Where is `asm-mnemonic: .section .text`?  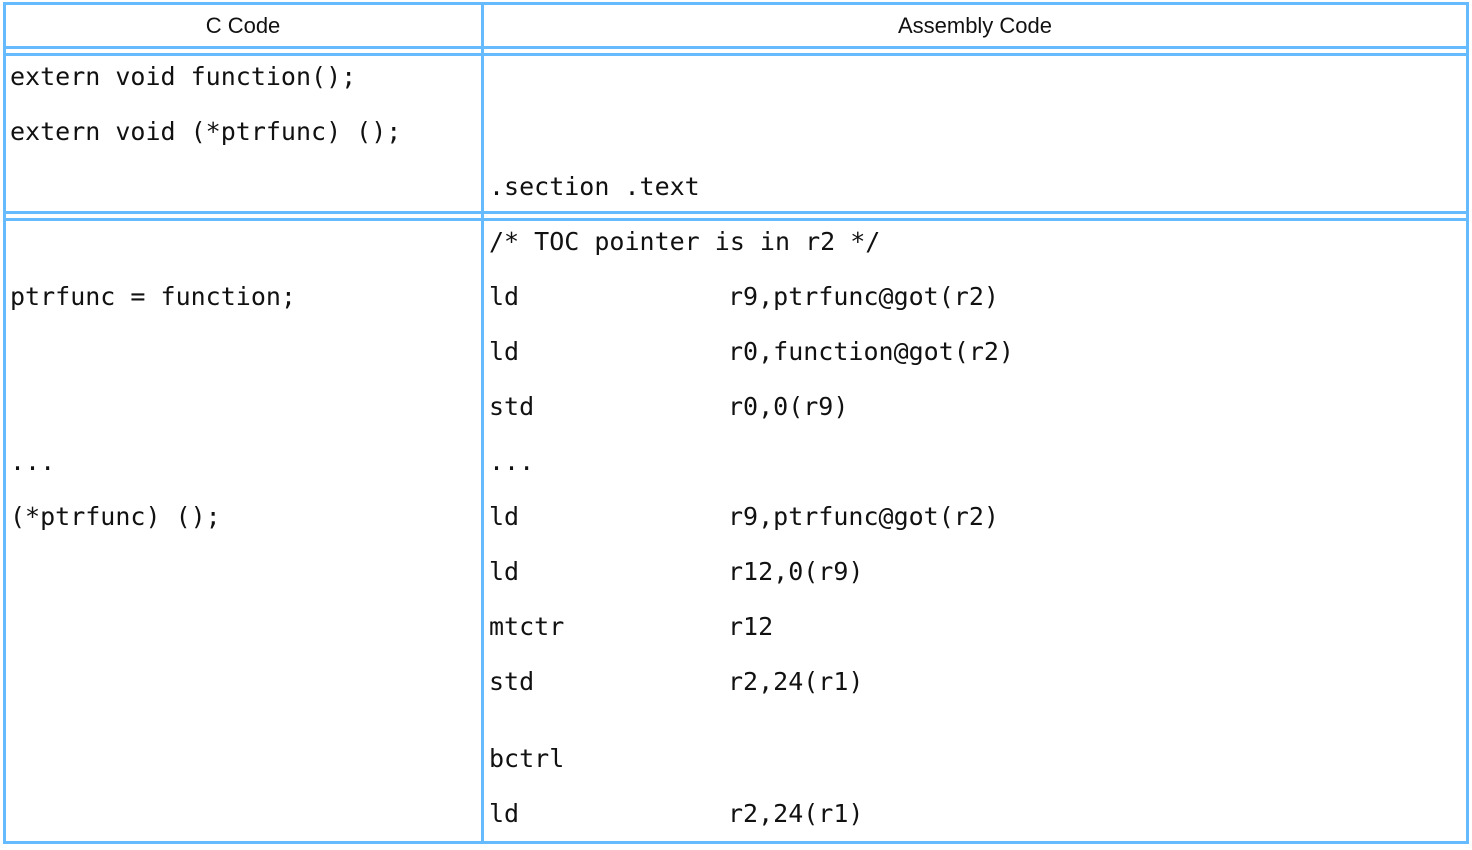
asm-mnemonic: .section .text is located at coordinates (594, 186).